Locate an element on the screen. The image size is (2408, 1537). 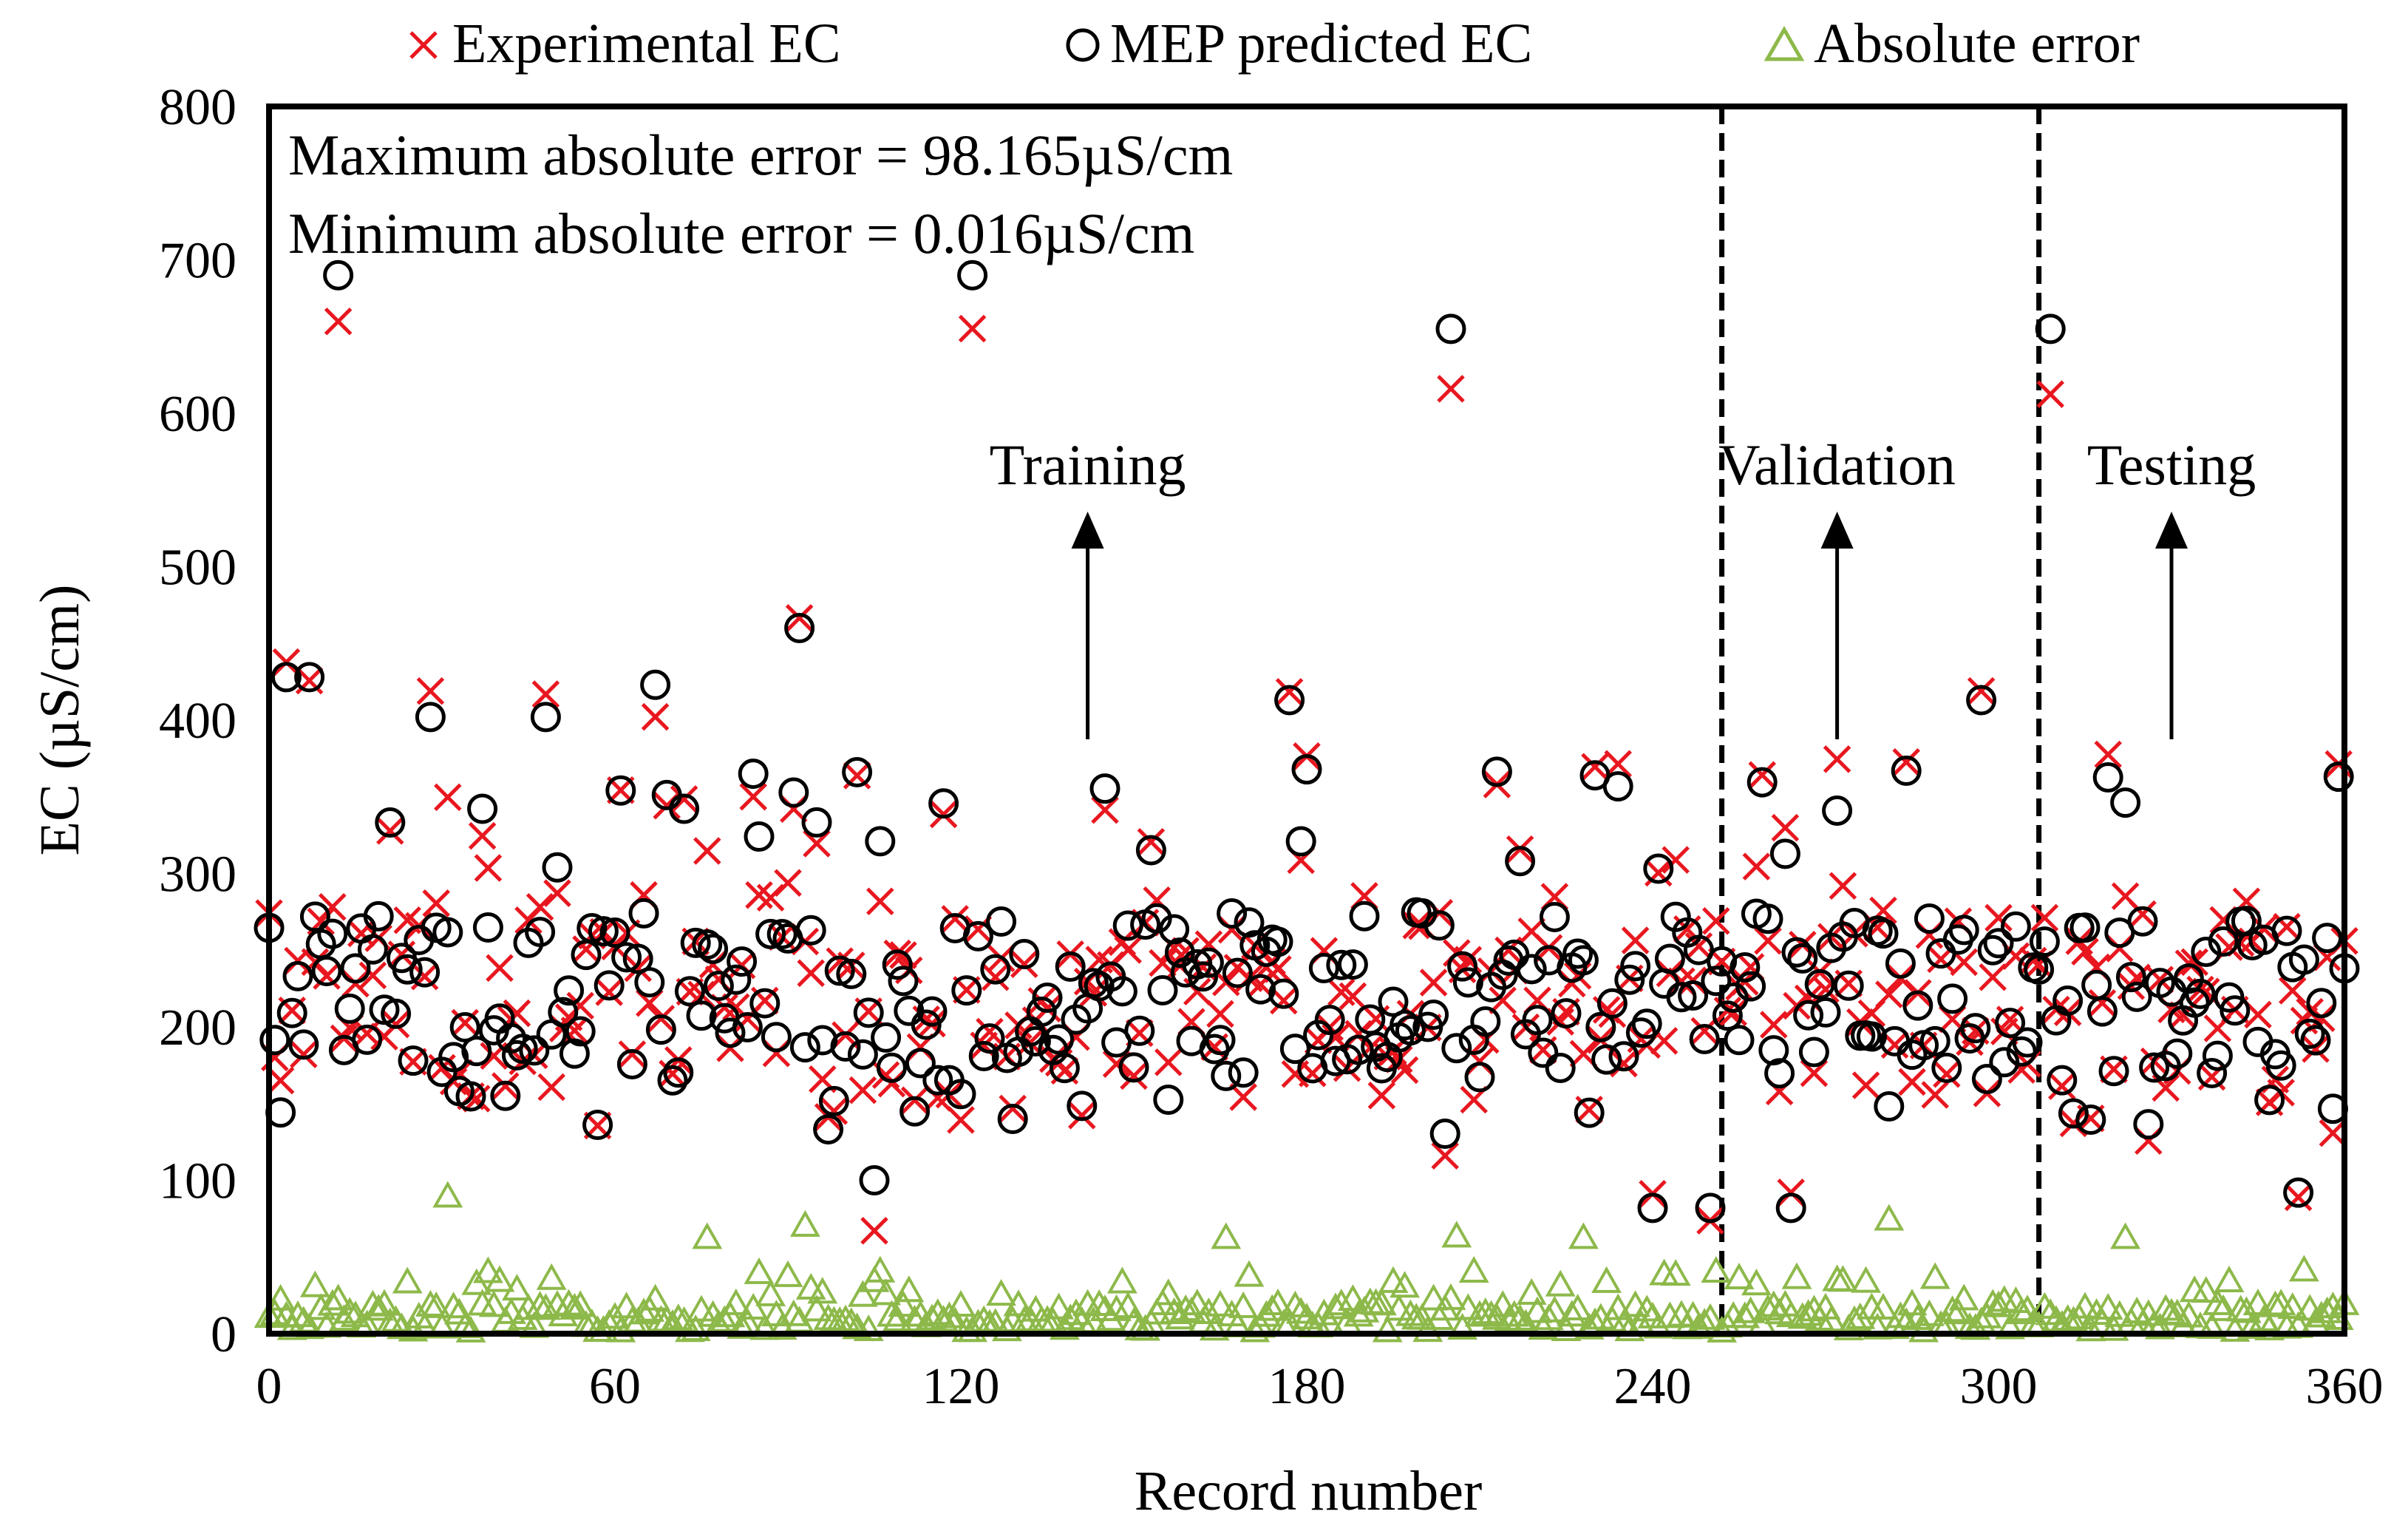
x-tick-label: 120 is located at coordinates (961, 1387).